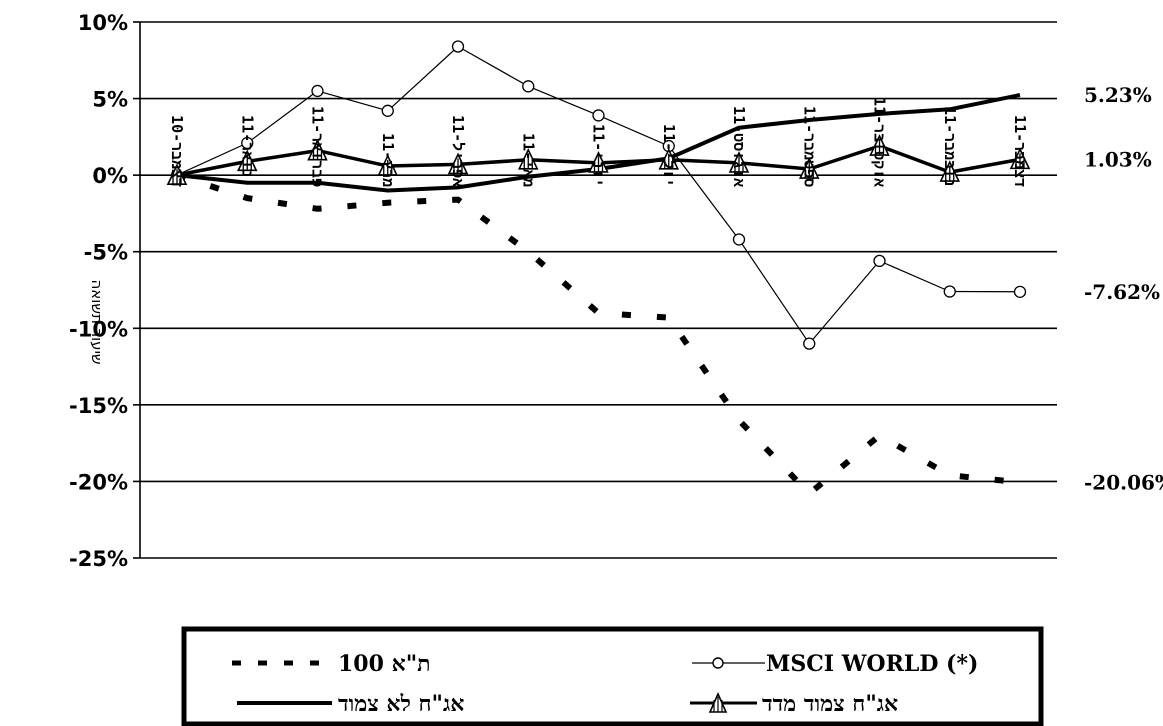 The height and width of the screenshot is (726, 1163). Describe the element at coordinates (384, 664) in the screenshot. I see `legend-label-ta100: ת"א 100` at that location.